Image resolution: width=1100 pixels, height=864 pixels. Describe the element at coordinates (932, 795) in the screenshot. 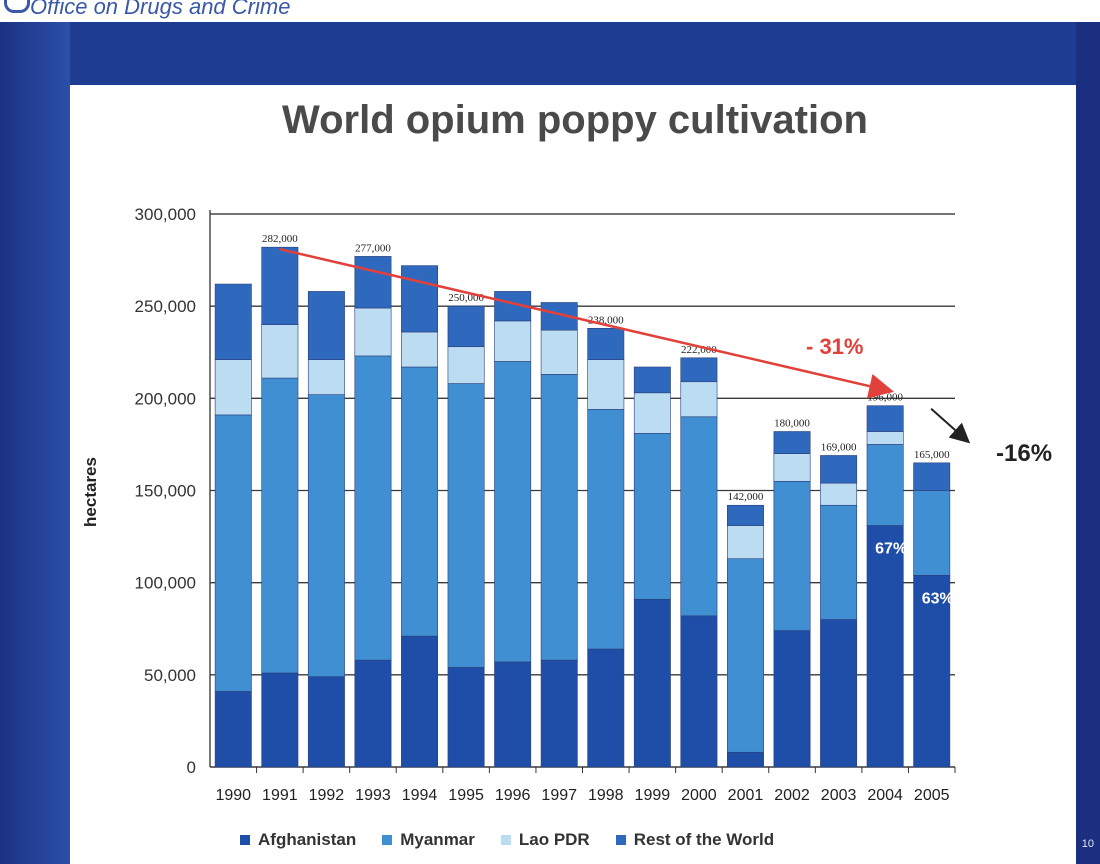

I see `x-tick-label: 2005` at that location.